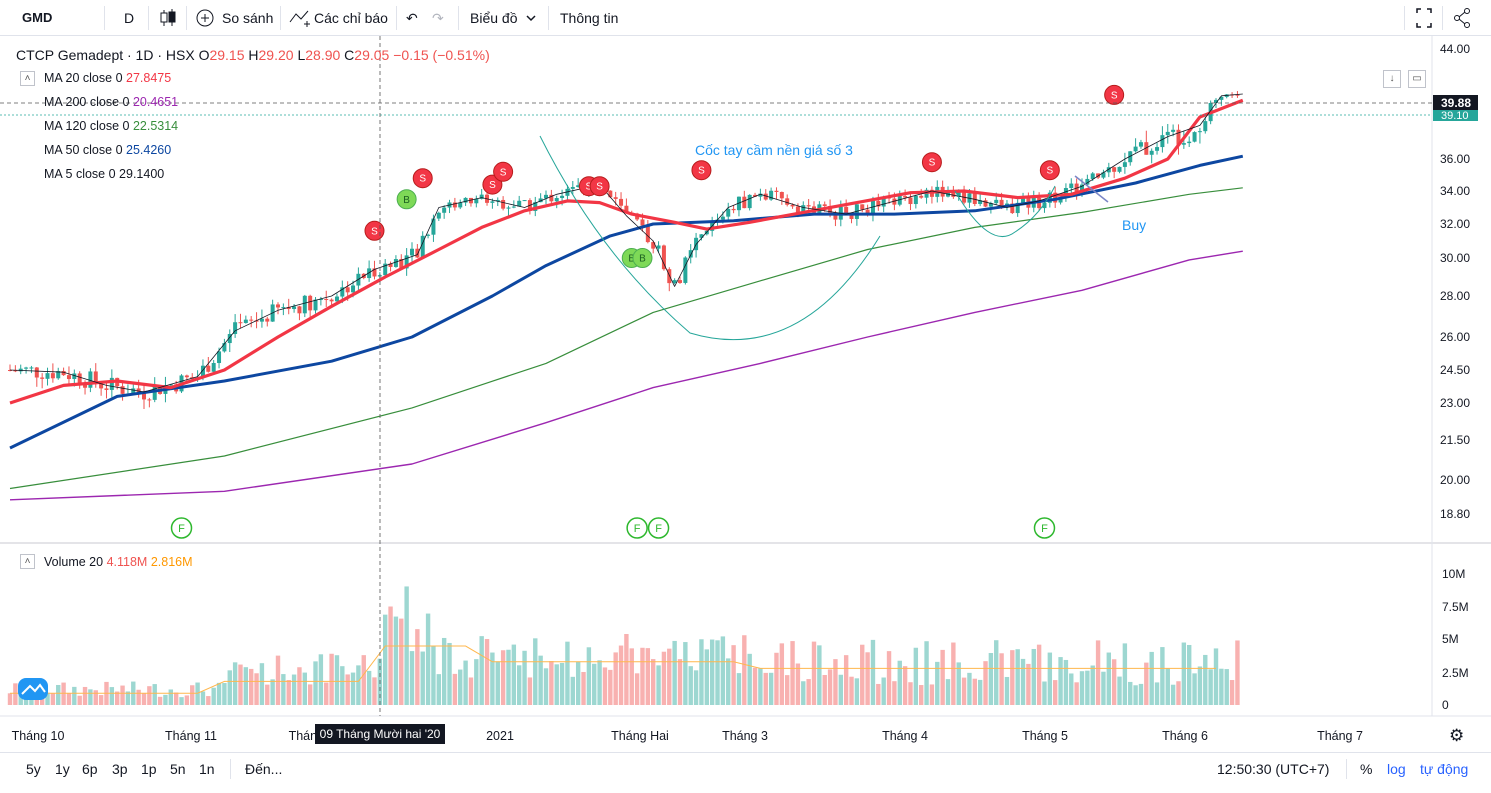  What do you see at coordinates (129, 18) in the screenshot?
I see `interval-button: D` at bounding box center [129, 18].